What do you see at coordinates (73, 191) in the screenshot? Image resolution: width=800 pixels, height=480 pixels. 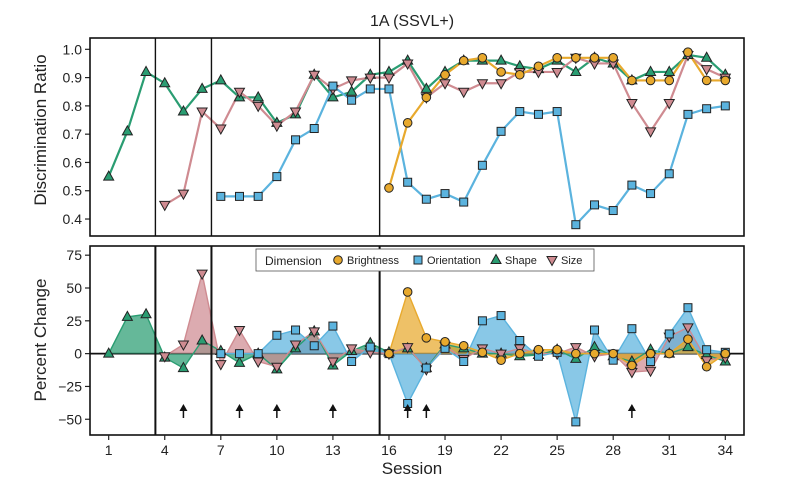 I see `top-ytick-label: 0.5` at bounding box center [73, 191].